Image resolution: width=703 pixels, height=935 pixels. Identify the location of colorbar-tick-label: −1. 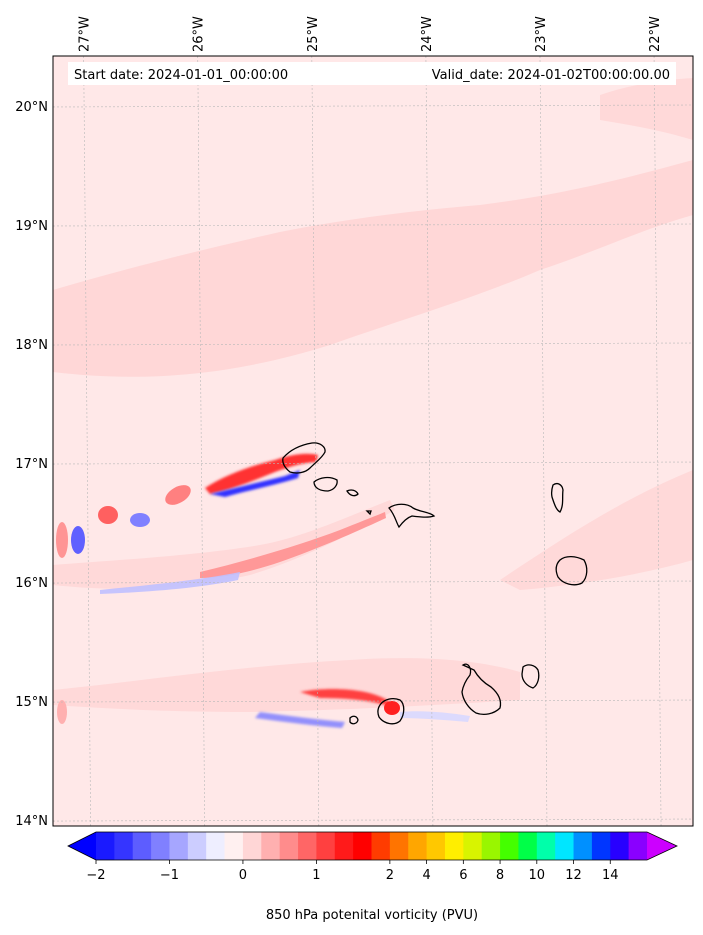
(169, 875).